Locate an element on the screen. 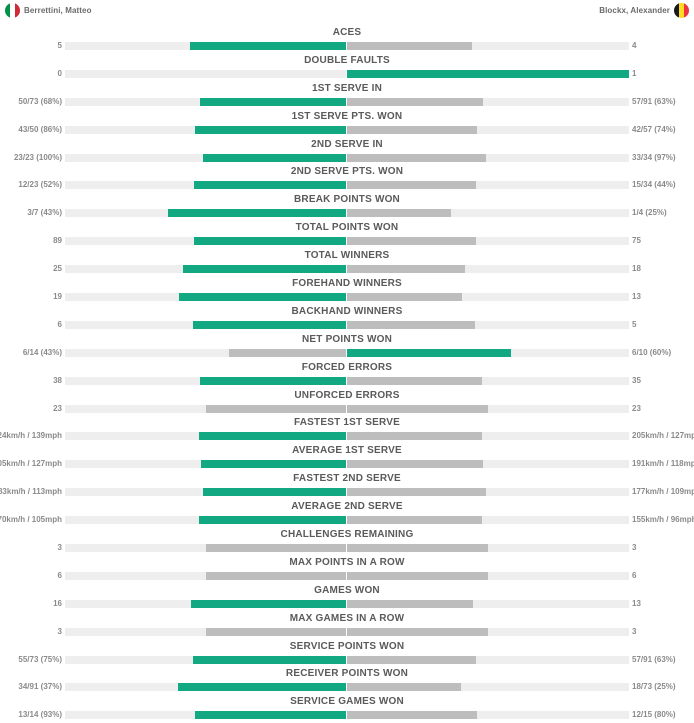 This screenshot has height=723, width=694. left-value-label: 224km/h / 139mph is located at coordinates (31, 436).